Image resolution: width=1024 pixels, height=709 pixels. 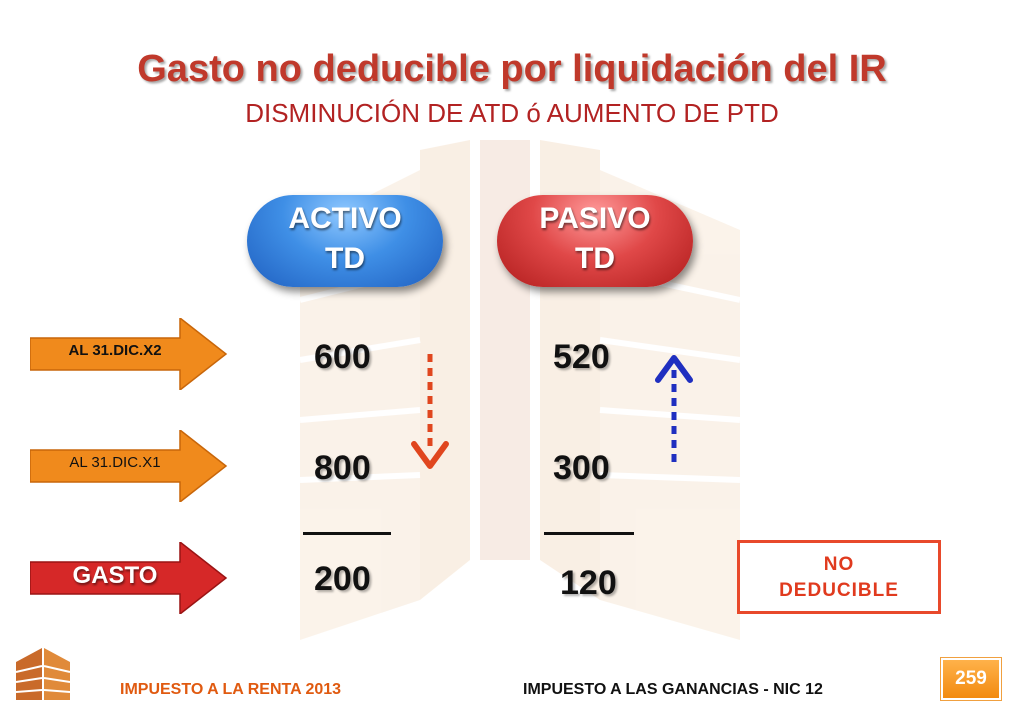 I want to click on pasivo-sum-rule, so click(x=589, y=533).